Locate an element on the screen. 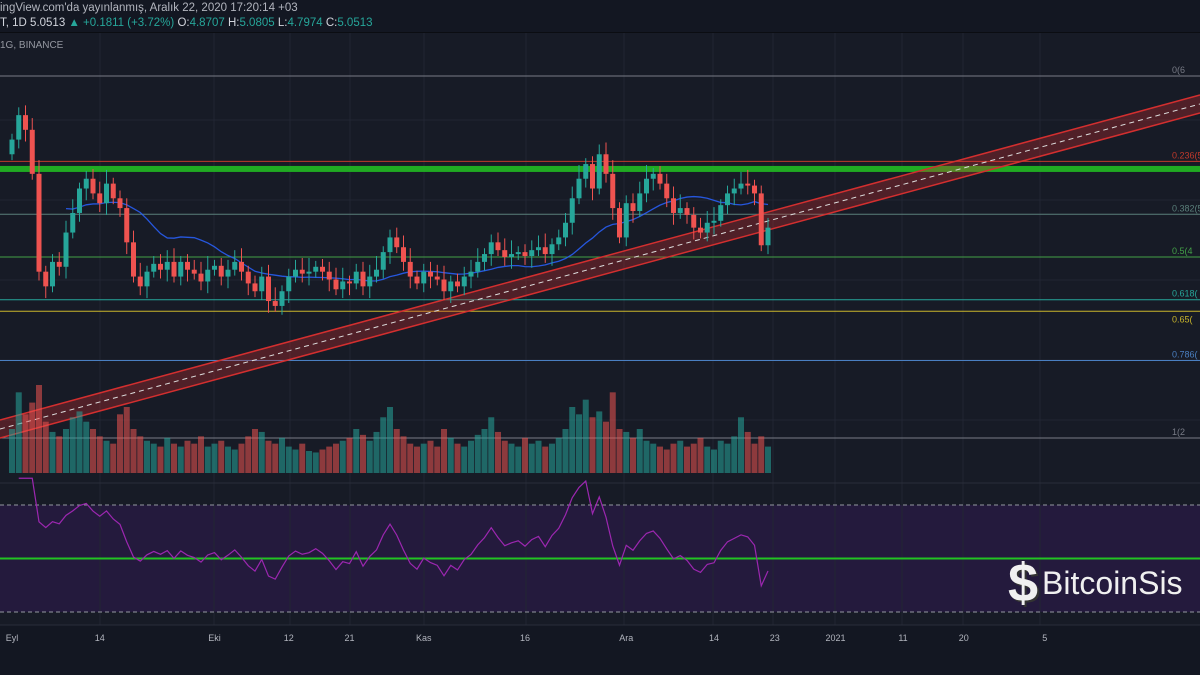 The image size is (1200, 675). fib-level-label: 1(2 is located at coordinates (1178, 432).